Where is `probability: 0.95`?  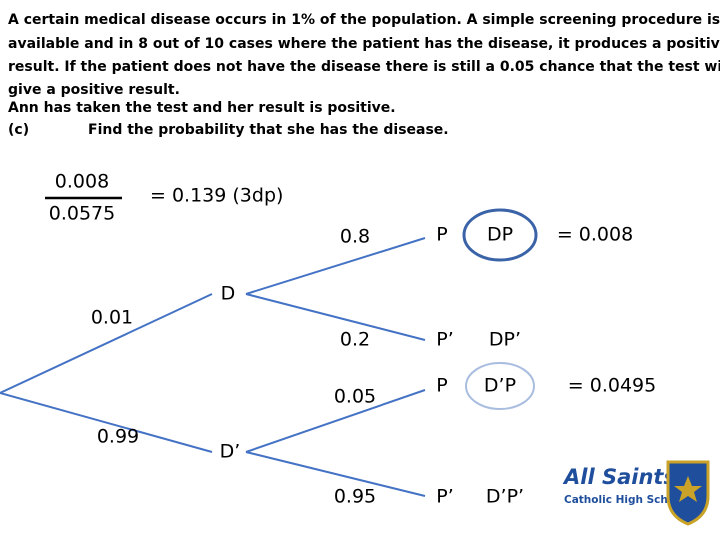 probability: 0.95 is located at coordinates (355, 497).